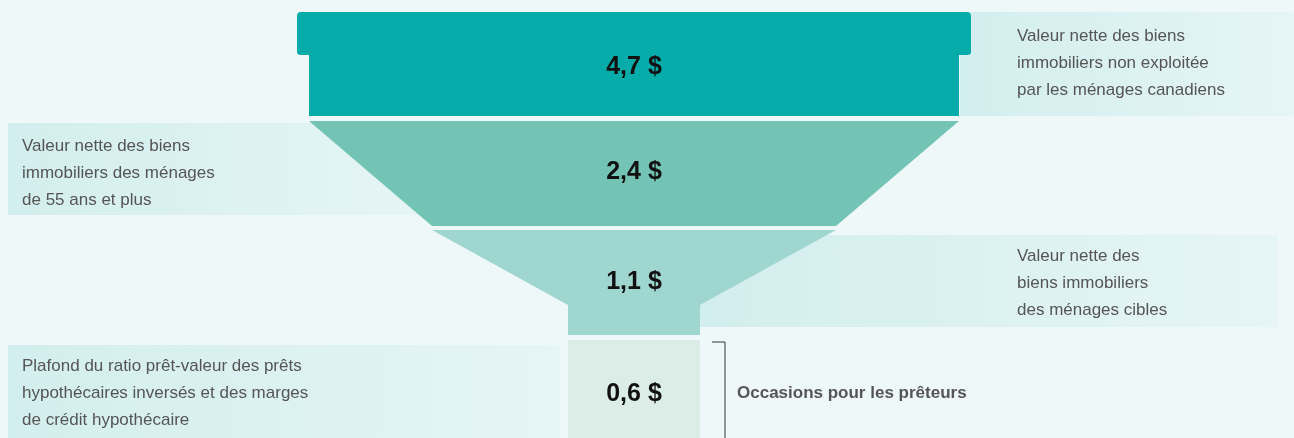 The image size is (1294, 438). What do you see at coordinates (634, 280) in the screenshot?
I see `data-label: 1,1 $` at bounding box center [634, 280].